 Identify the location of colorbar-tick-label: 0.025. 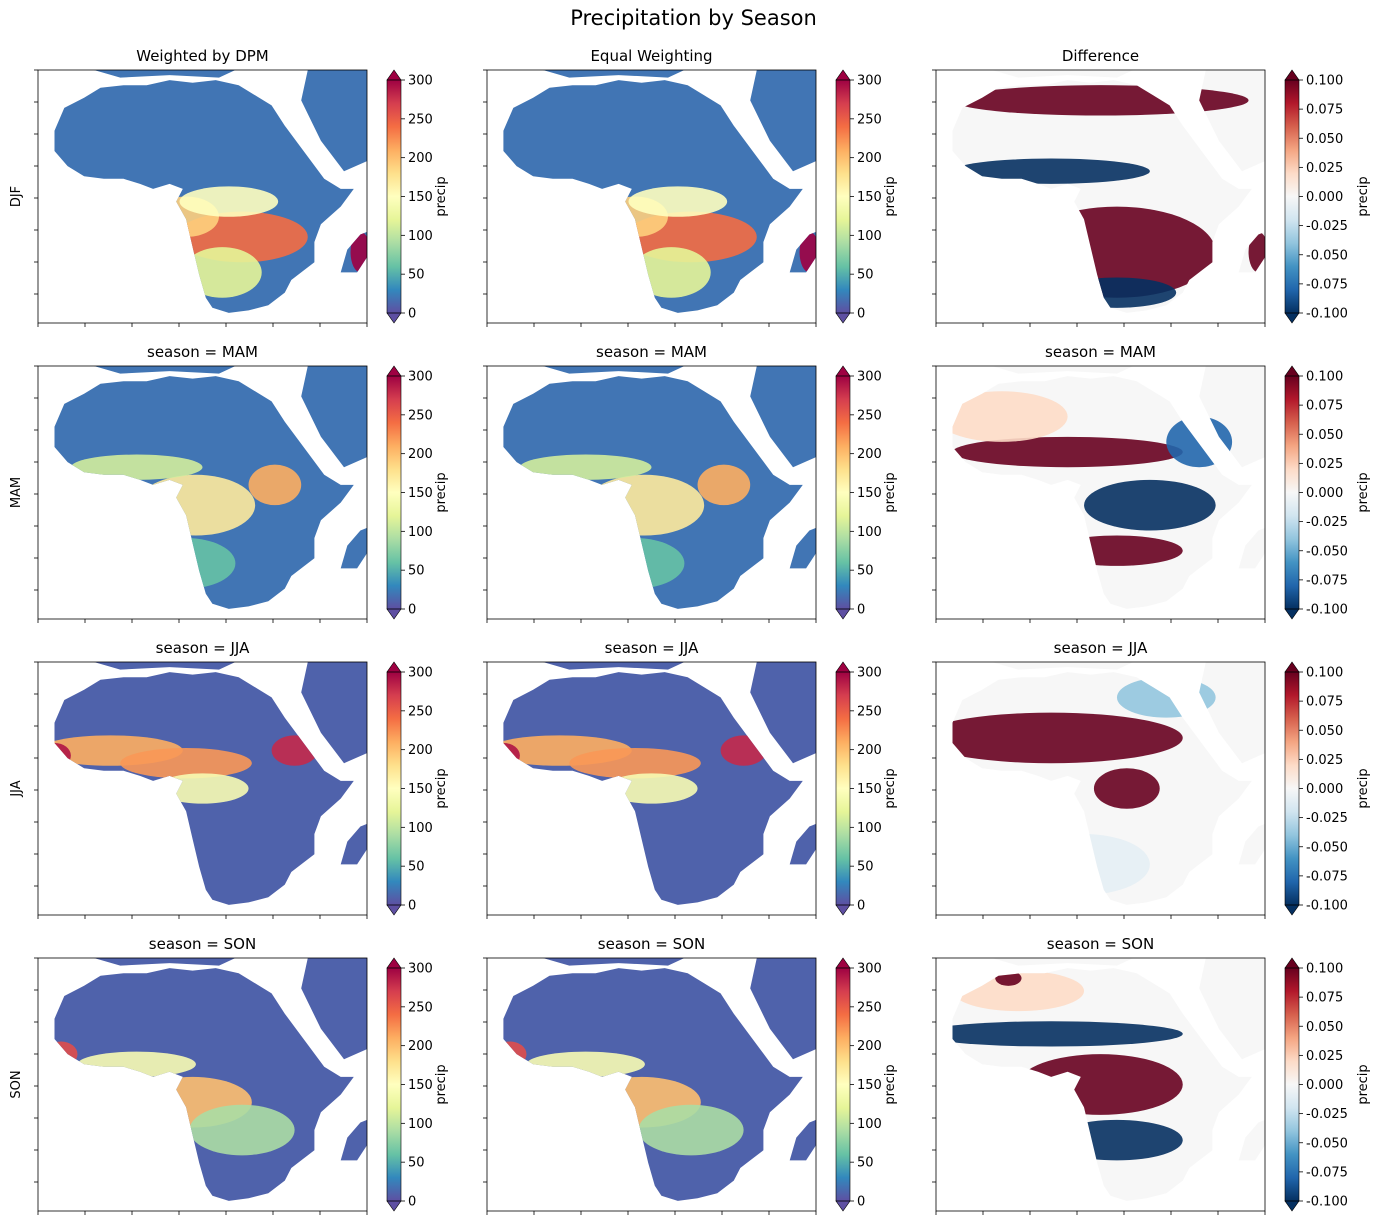
(1324, 760).